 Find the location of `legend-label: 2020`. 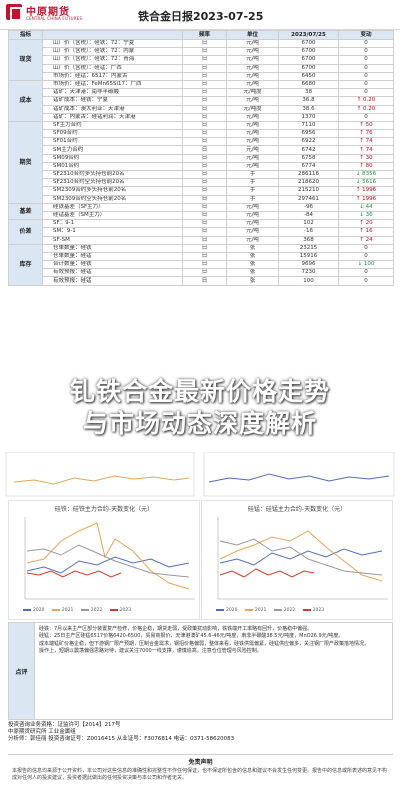

legend-label: 2020 is located at coordinates (232, 610).